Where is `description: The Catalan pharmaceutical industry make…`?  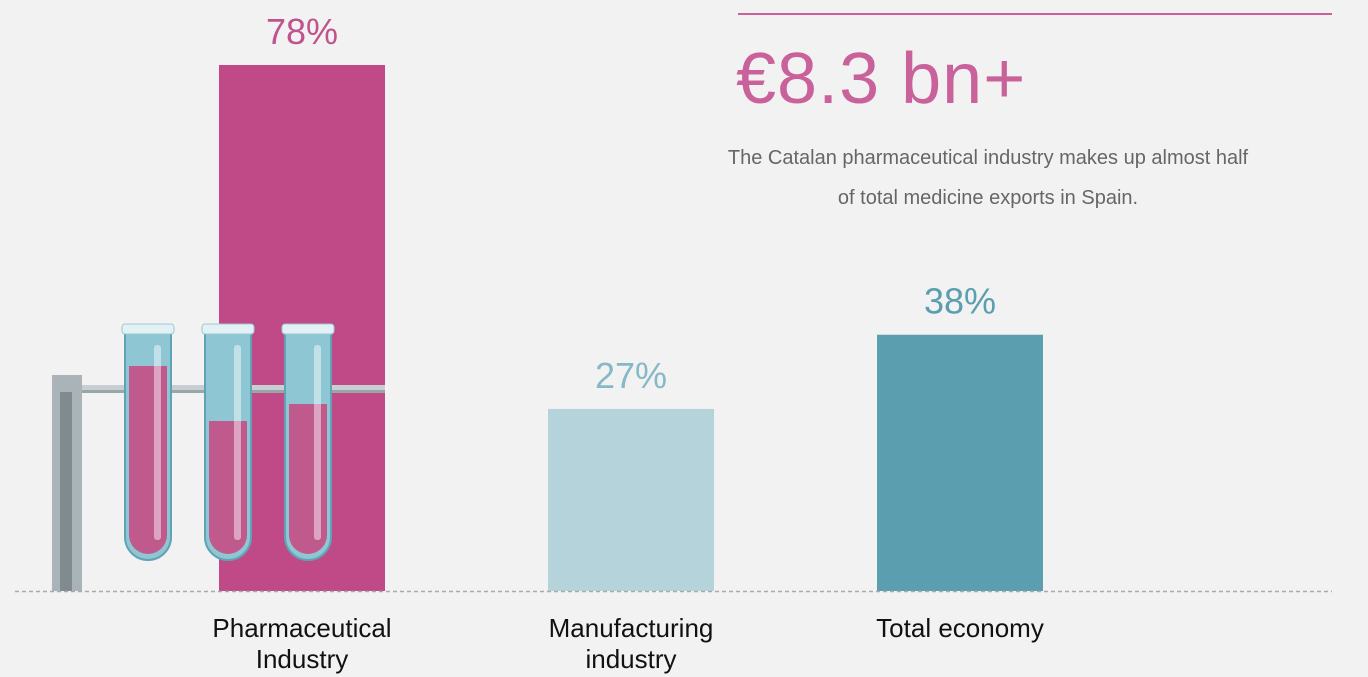 description: The Catalan pharmaceutical industry make… is located at coordinates (988, 178).